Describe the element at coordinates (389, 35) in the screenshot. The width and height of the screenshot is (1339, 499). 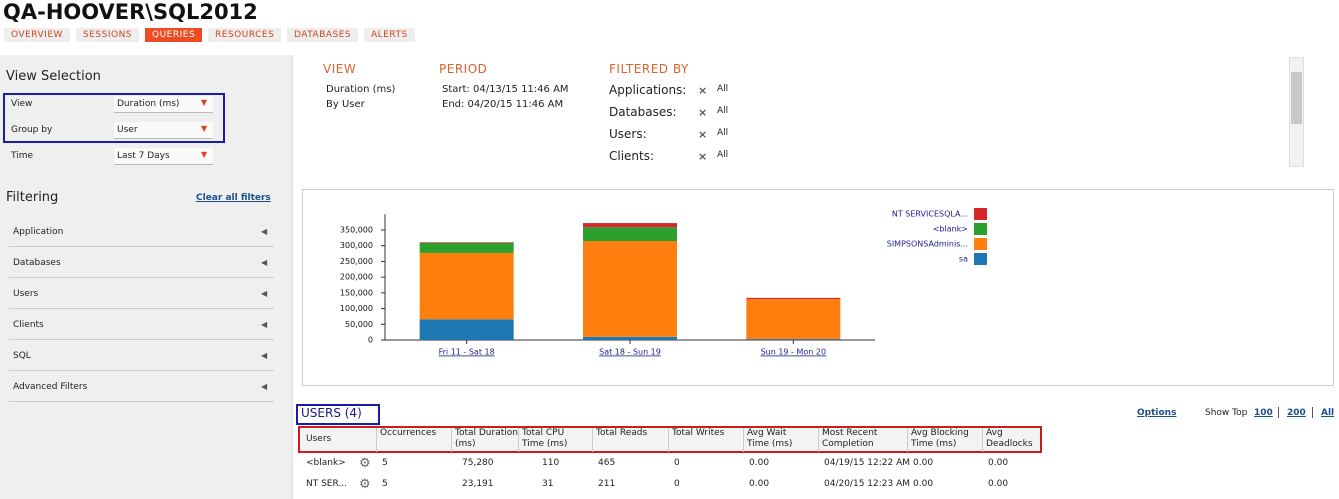
I see `nav-tab: ALERTS` at that location.